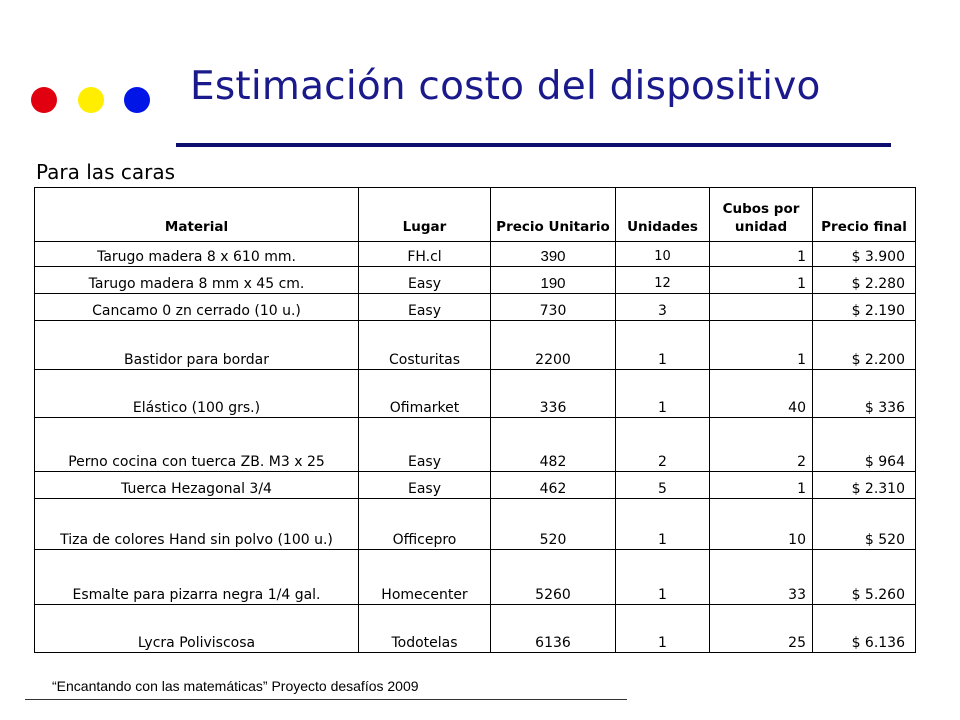 The image size is (960, 720). What do you see at coordinates (196, 393) in the screenshot?
I see `cell-material: Elástico (100 grs.)` at bounding box center [196, 393].